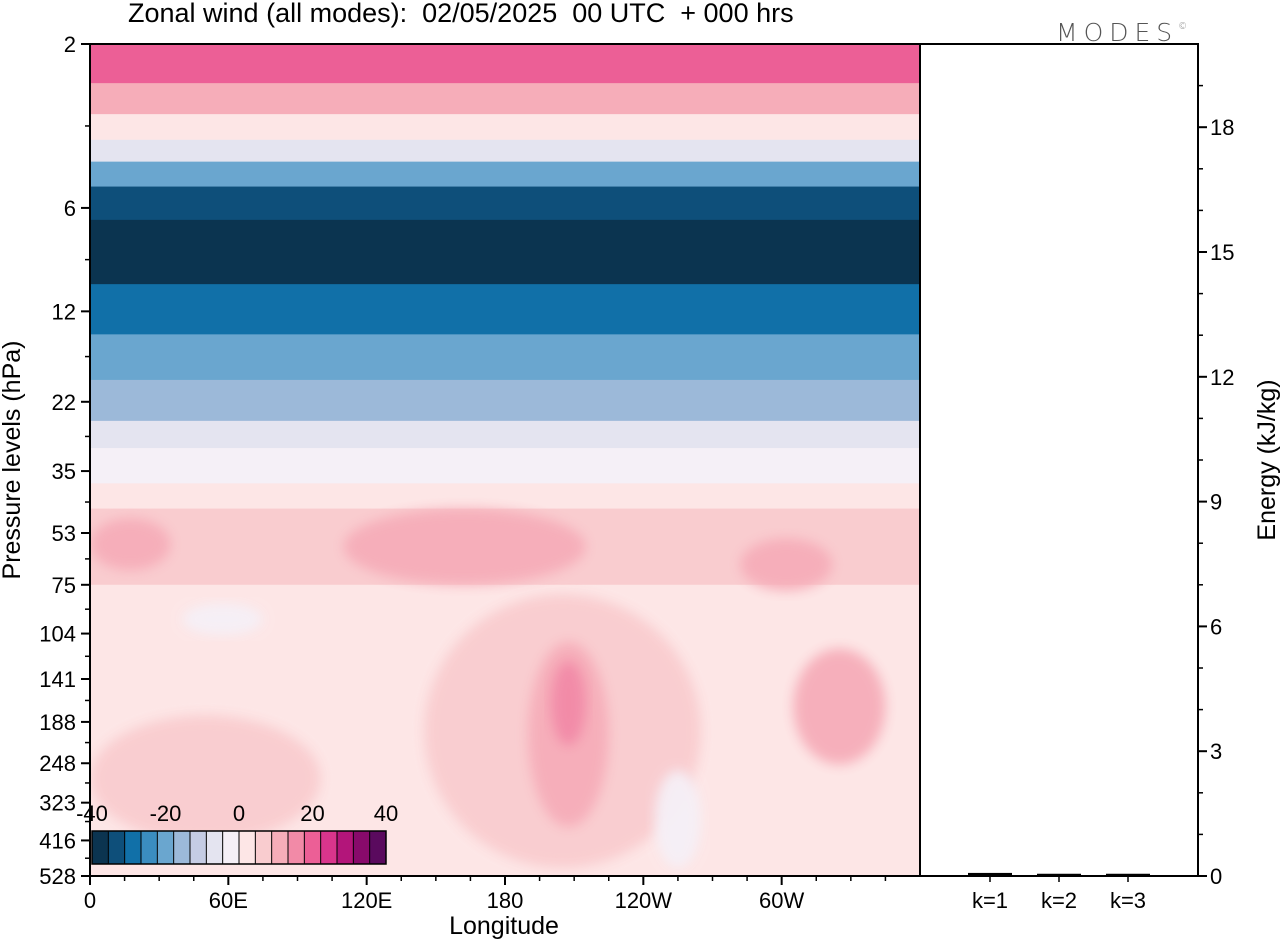  Describe the element at coordinates (1128, 900) in the screenshot. I see `energy-x-tick-label: k=3` at that location.